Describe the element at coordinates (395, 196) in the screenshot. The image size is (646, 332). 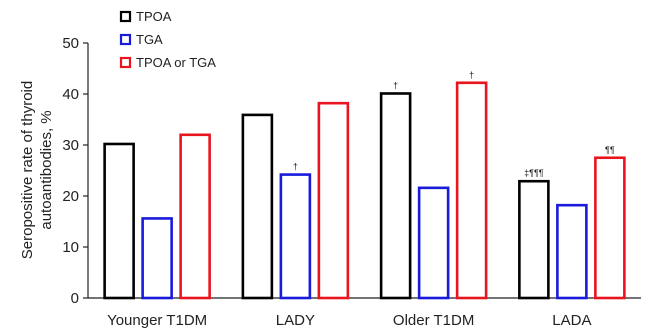
I see `bar-tpoa-older-t1dm` at that location.